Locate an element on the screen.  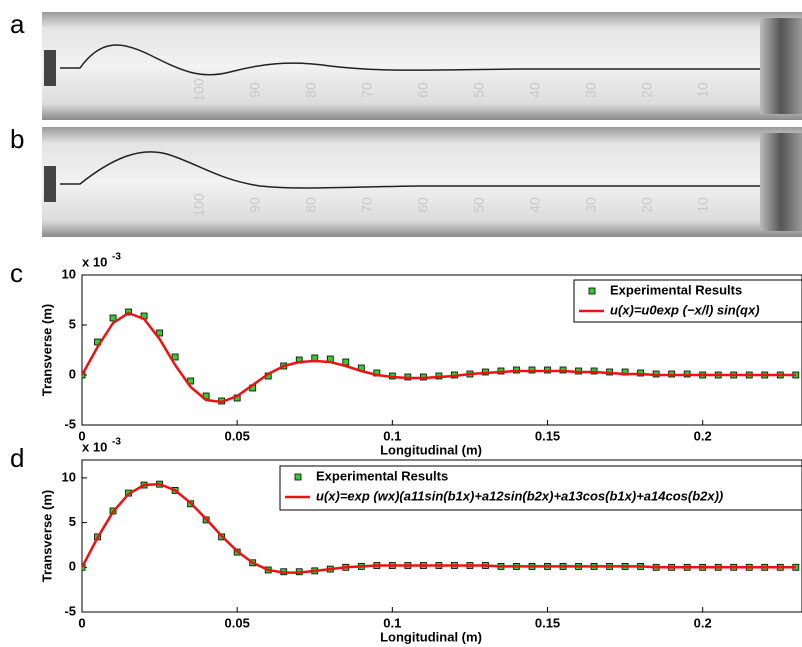
legend-label: u(x)=u0exp (−x/l) sin(qx) is located at coordinates (685, 309).